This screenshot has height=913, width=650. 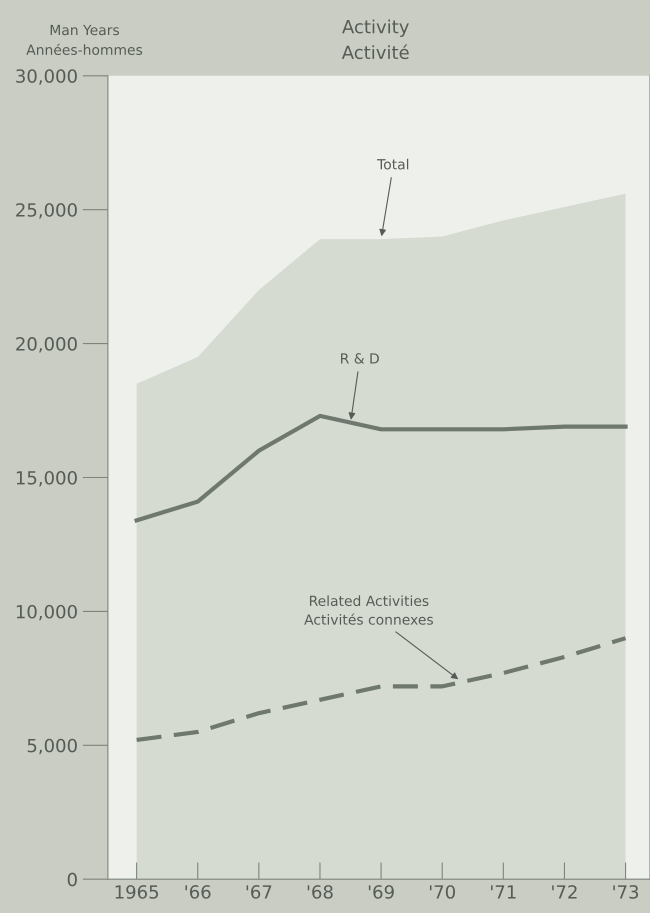 I want to click on x-tick-label: '73, so click(x=625, y=892).